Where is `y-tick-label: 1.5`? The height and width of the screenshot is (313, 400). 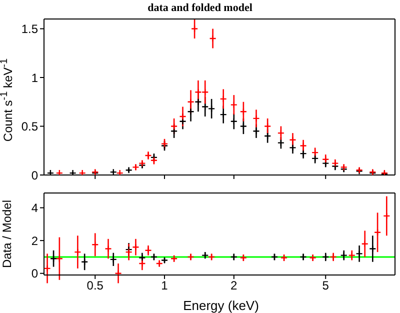
y-tick-label: 1.5 is located at coordinates (29, 29).